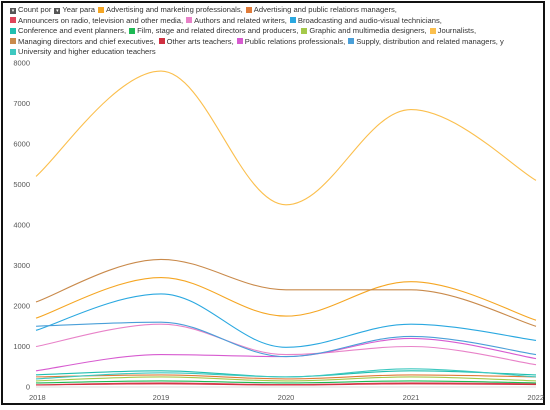 The height and width of the screenshot is (410, 550). What do you see at coordinates (21, 144) in the screenshot?
I see `y-tick-label: 6000` at bounding box center [21, 144].